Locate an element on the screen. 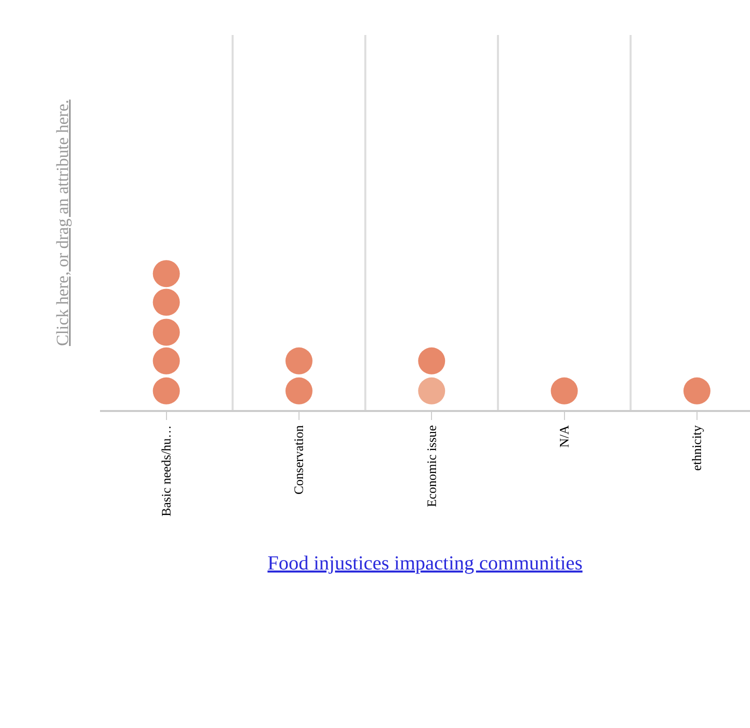  x-tick-label: N/A is located at coordinates (564, 436).